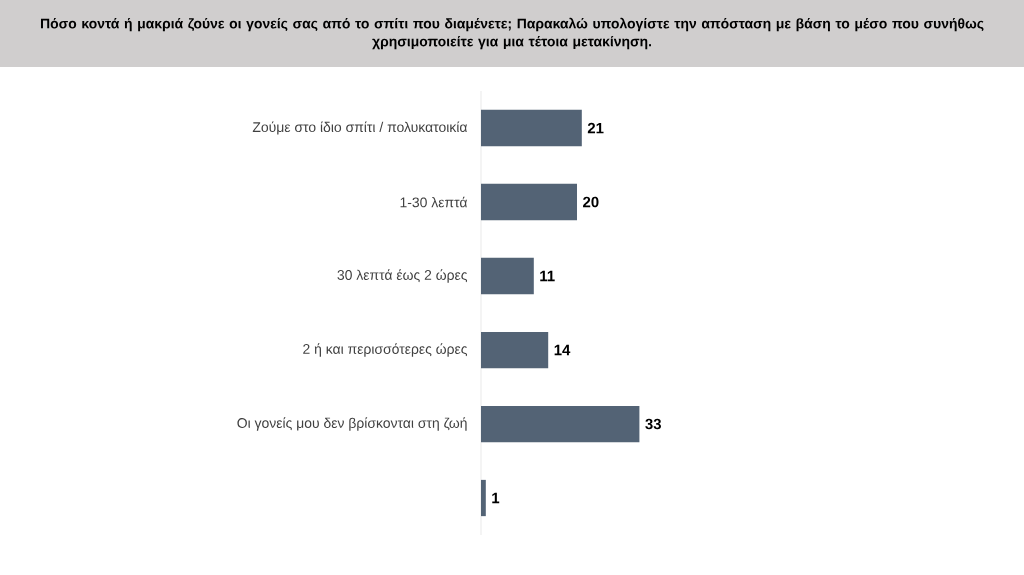 Image resolution: width=1024 pixels, height=575 pixels. What do you see at coordinates (434, 202) in the screenshot?
I see `y-tick-label: 1-30 λεπτά` at bounding box center [434, 202].